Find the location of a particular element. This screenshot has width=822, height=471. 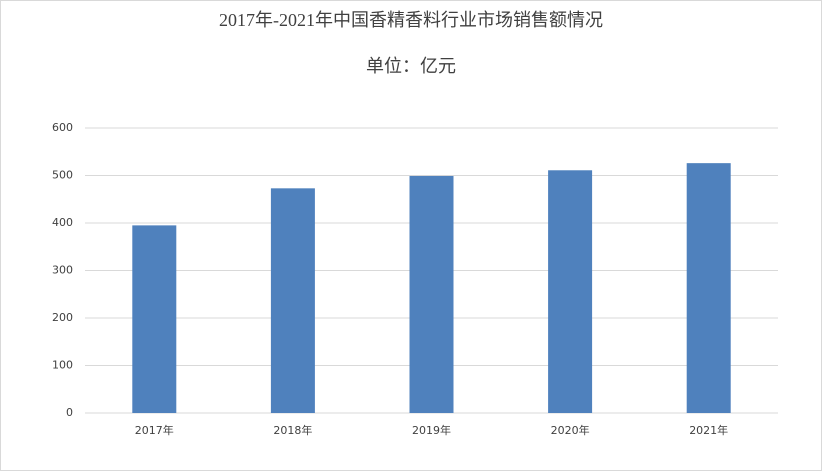

chart-title: 2017年-2021年中国香精香料行业市场销售额情况 is located at coordinates (411, 20).